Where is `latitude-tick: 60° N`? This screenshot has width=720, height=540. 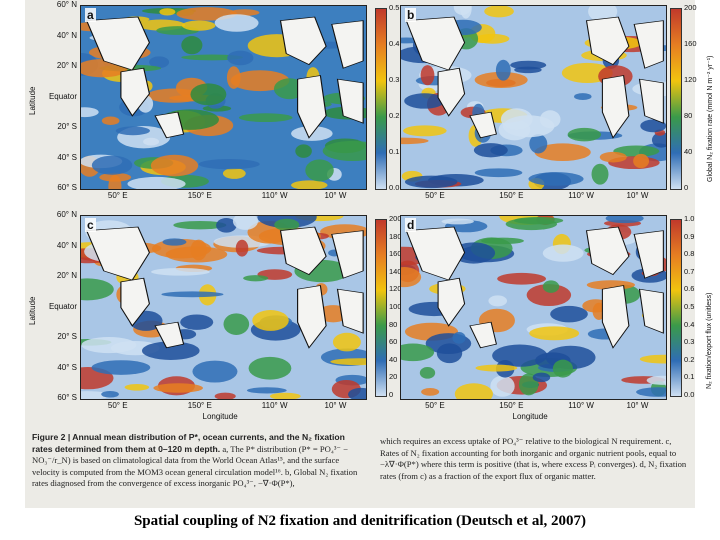 latitude-tick: 60° N is located at coordinates (66, 4).